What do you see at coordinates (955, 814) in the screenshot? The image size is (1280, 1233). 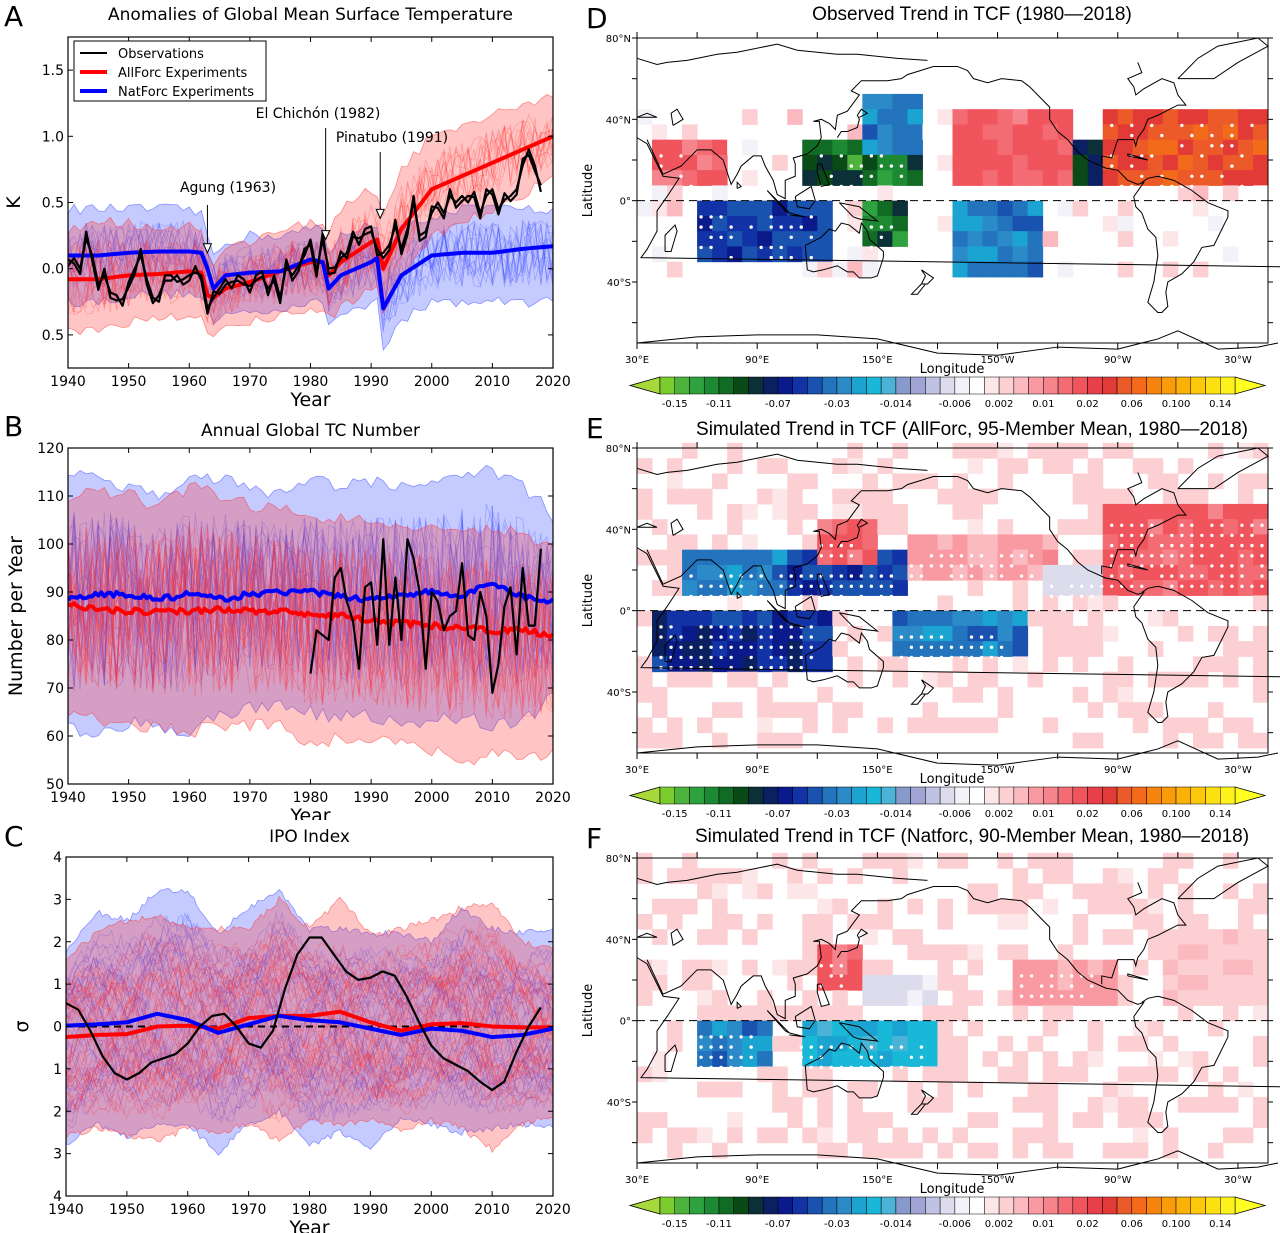 I see `colorbar-tick-label: -0.006` at bounding box center [955, 814].